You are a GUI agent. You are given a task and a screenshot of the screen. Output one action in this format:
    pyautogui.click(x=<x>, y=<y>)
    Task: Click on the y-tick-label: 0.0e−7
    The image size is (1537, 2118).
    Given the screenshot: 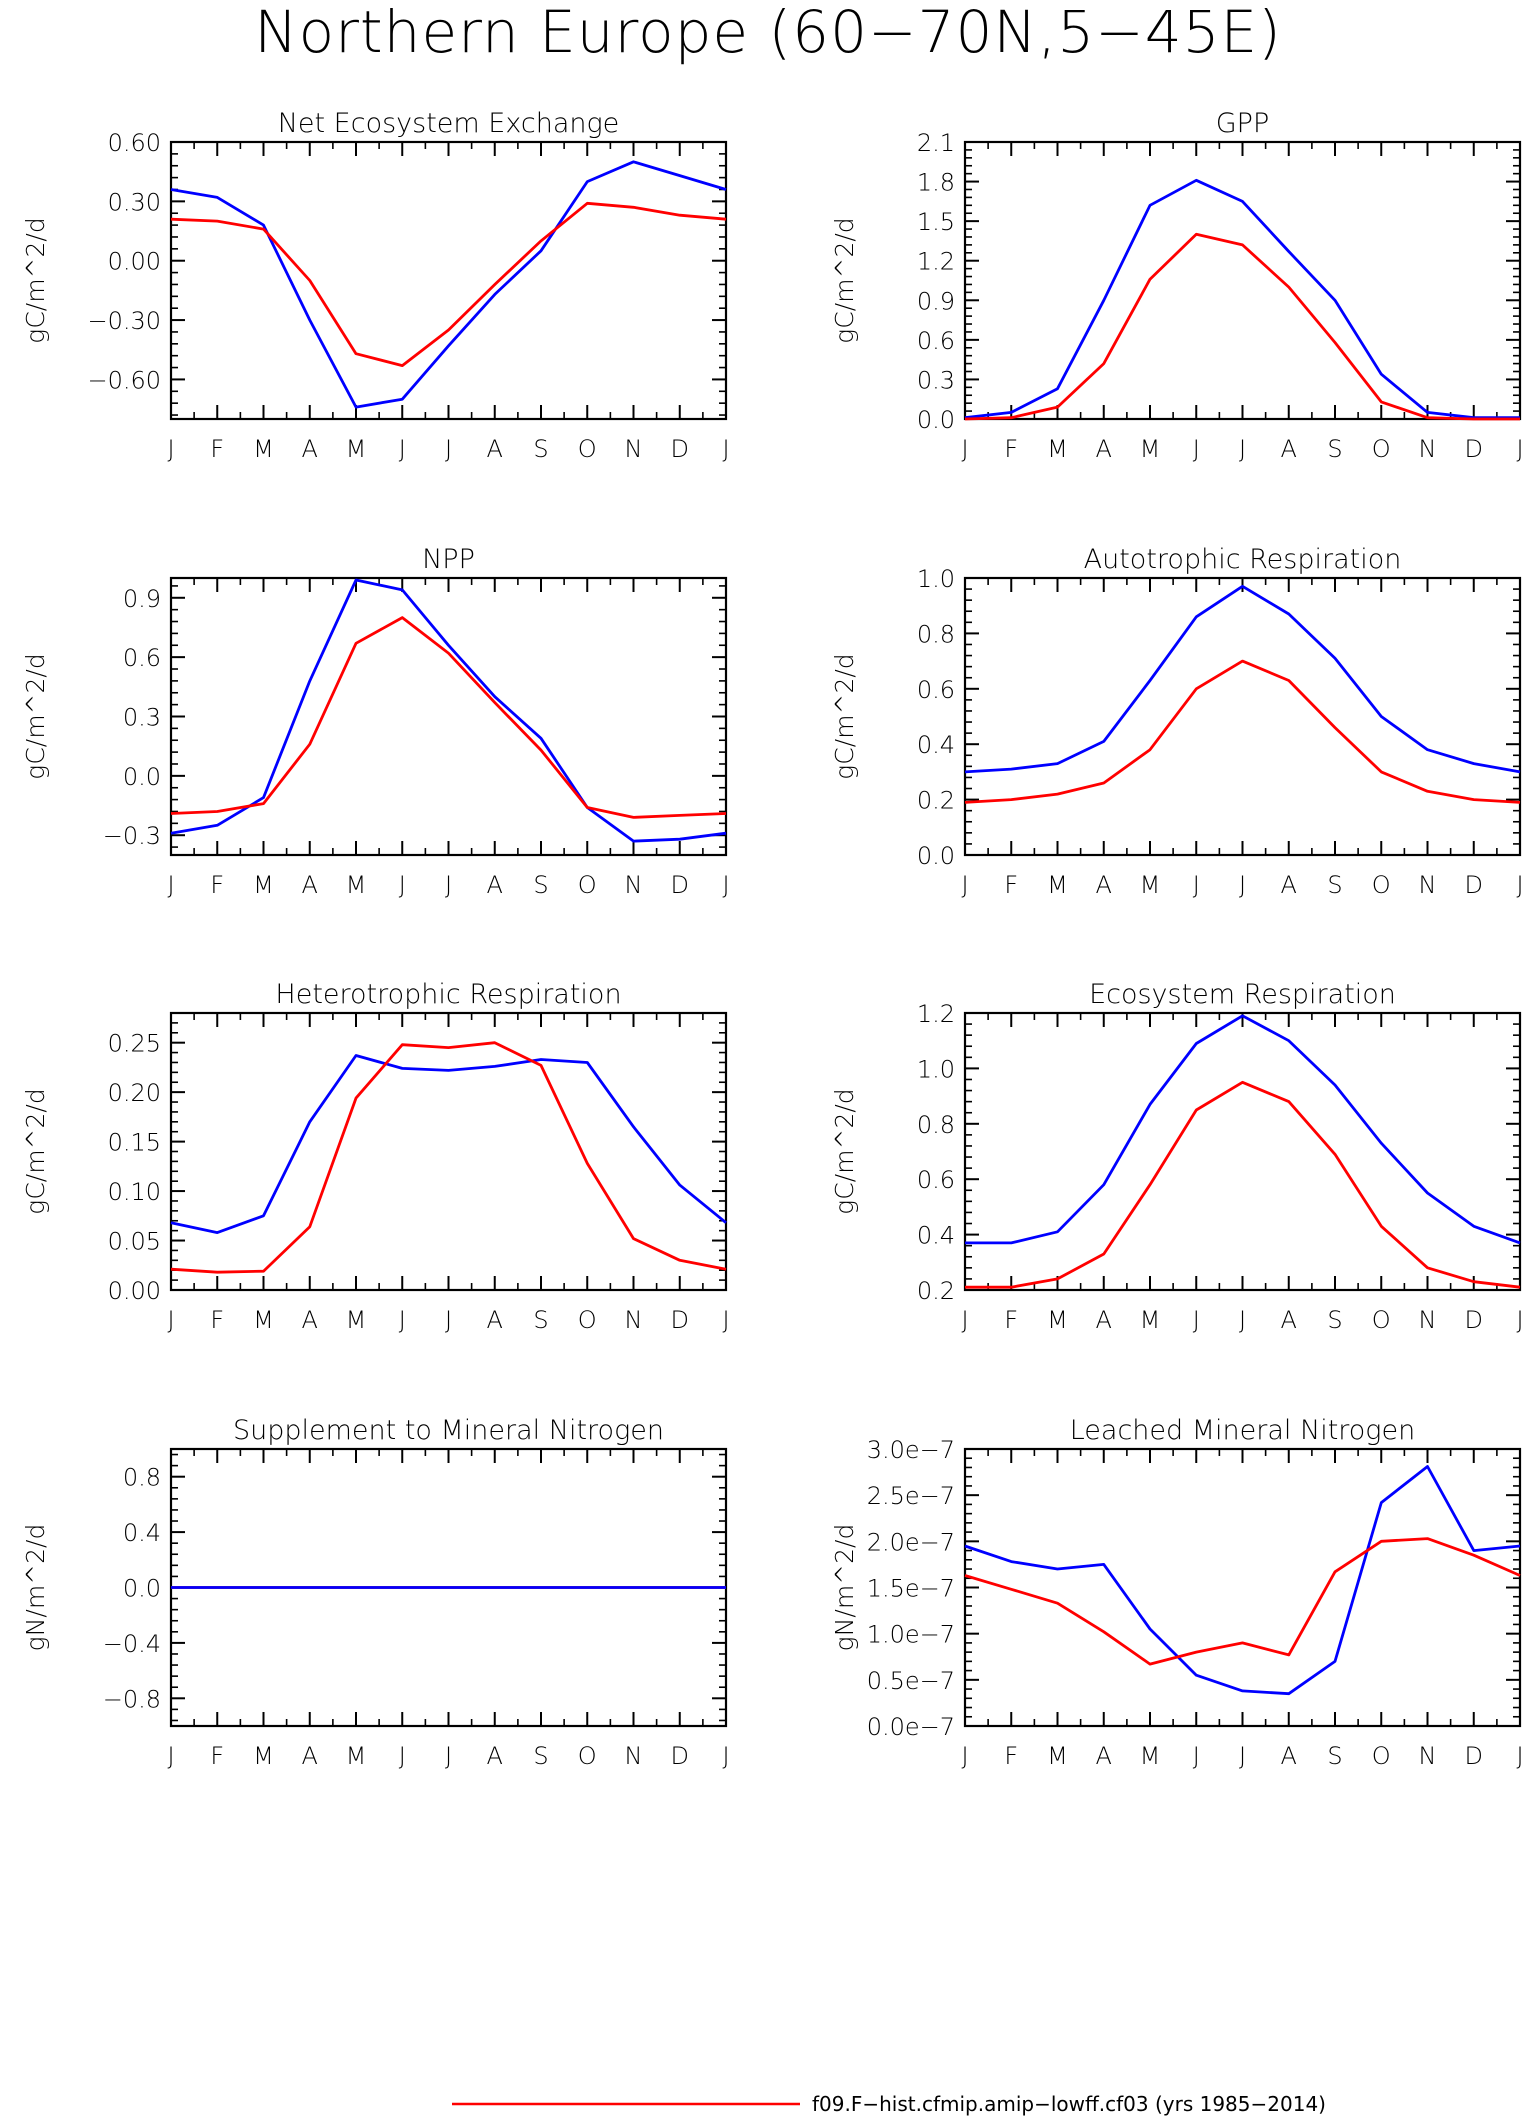 What is the action you would take?
    pyautogui.click(x=911, y=1727)
    